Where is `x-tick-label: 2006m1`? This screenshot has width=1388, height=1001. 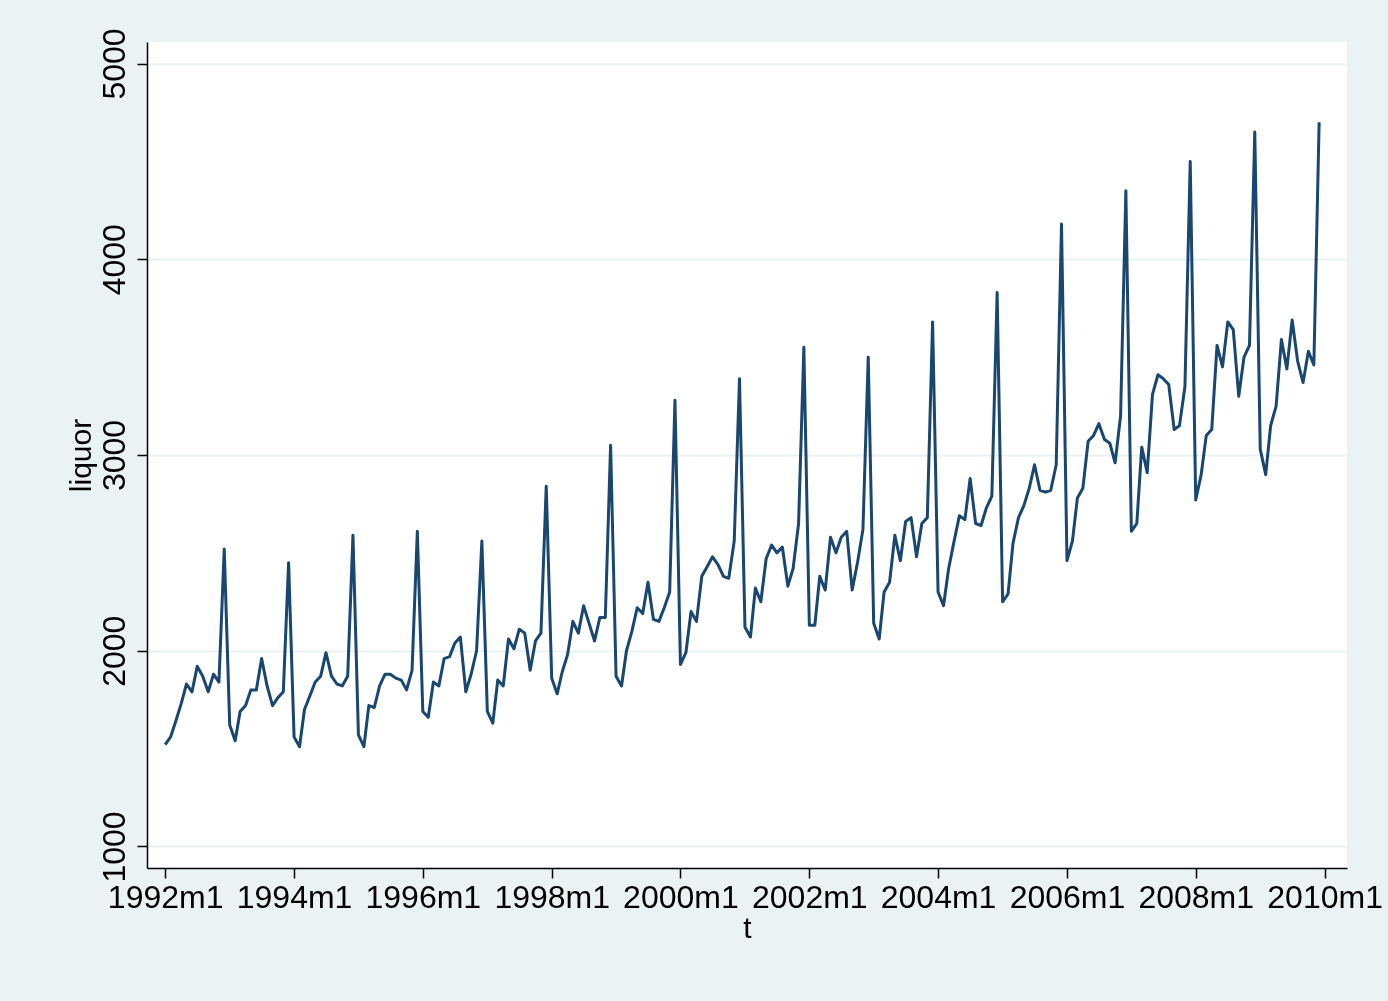 x-tick-label: 2006m1 is located at coordinates (1067, 896).